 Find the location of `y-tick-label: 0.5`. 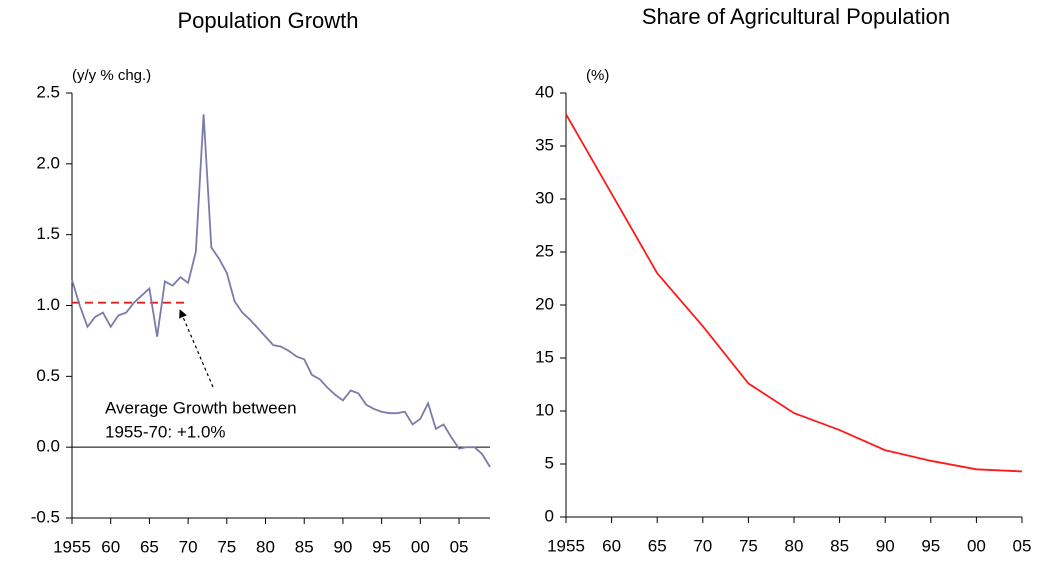

y-tick-label: 0.5 is located at coordinates (48, 375).